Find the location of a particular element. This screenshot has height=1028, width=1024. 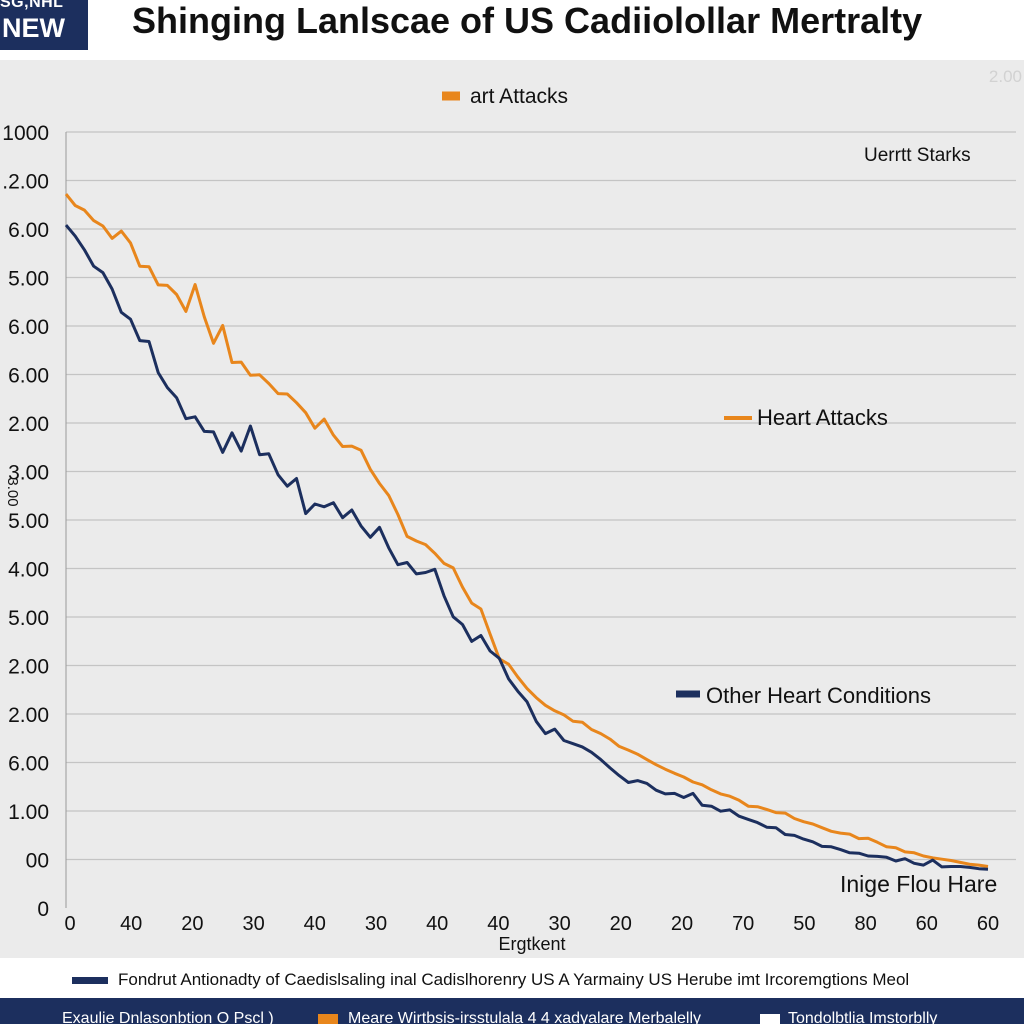

y-tick-label: 1.00 is located at coordinates (28, 812).